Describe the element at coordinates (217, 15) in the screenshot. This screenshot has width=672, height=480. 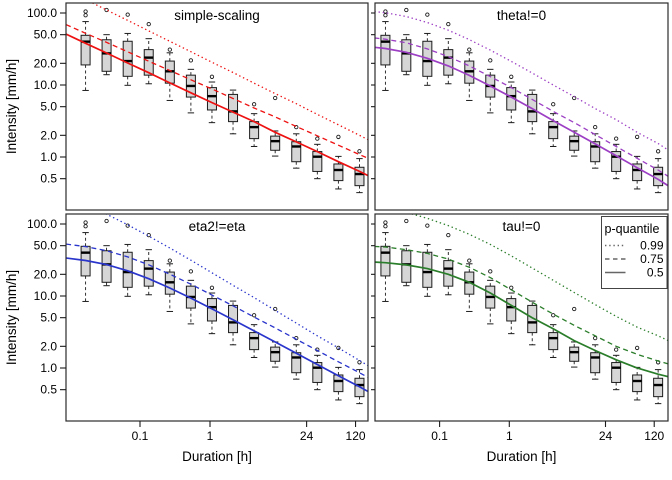
I see `panel-title-simple-scaling: simple-scaling` at that location.